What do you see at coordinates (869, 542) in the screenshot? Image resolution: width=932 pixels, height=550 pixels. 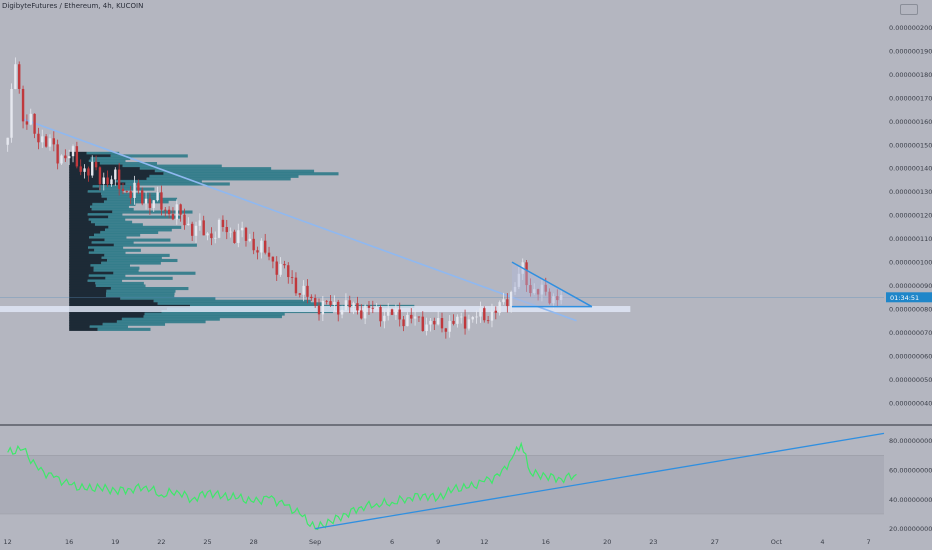 I see `time-axis-label: 7` at bounding box center [869, 542].